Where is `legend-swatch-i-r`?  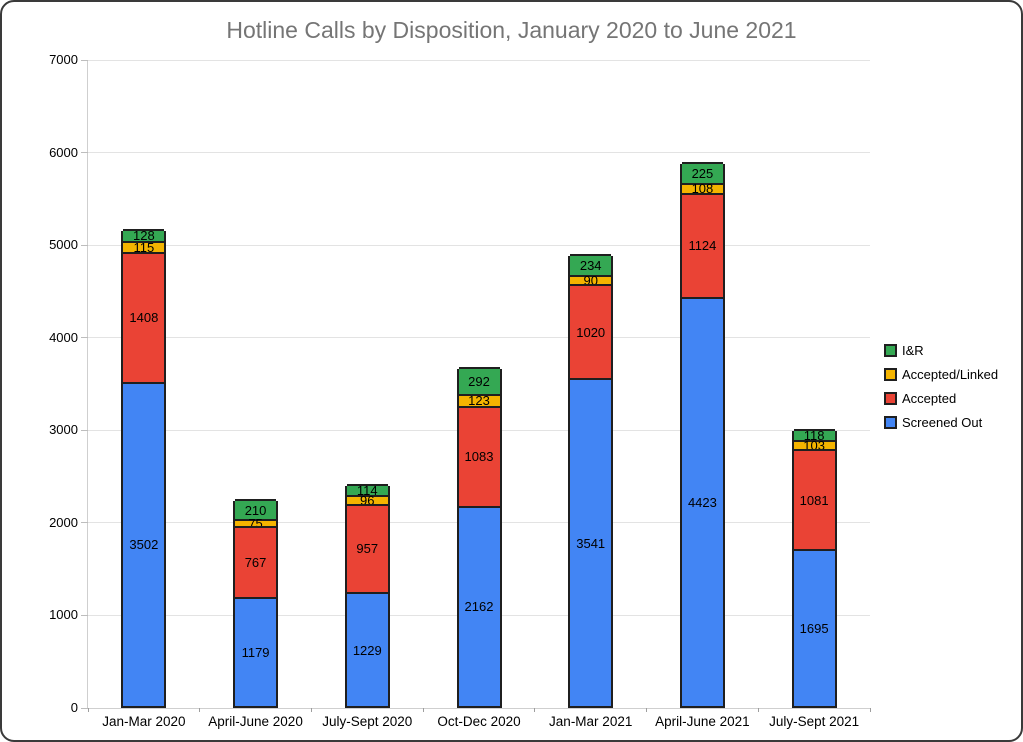 legend-swatch-i-r is located at coordinates (890, 350).